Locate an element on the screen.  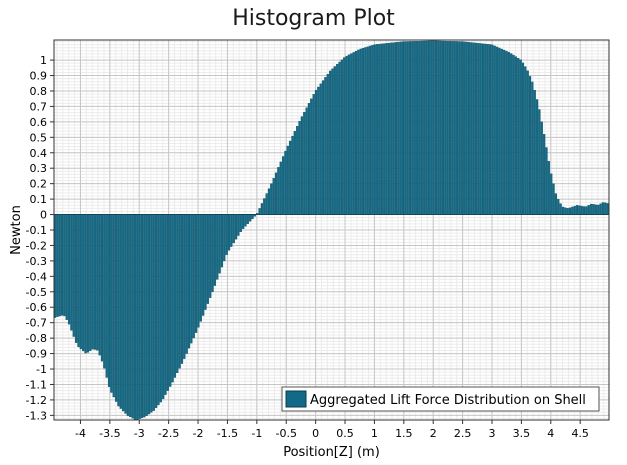
x-tick-label: 4.5 is located at coordinates (580, 433).